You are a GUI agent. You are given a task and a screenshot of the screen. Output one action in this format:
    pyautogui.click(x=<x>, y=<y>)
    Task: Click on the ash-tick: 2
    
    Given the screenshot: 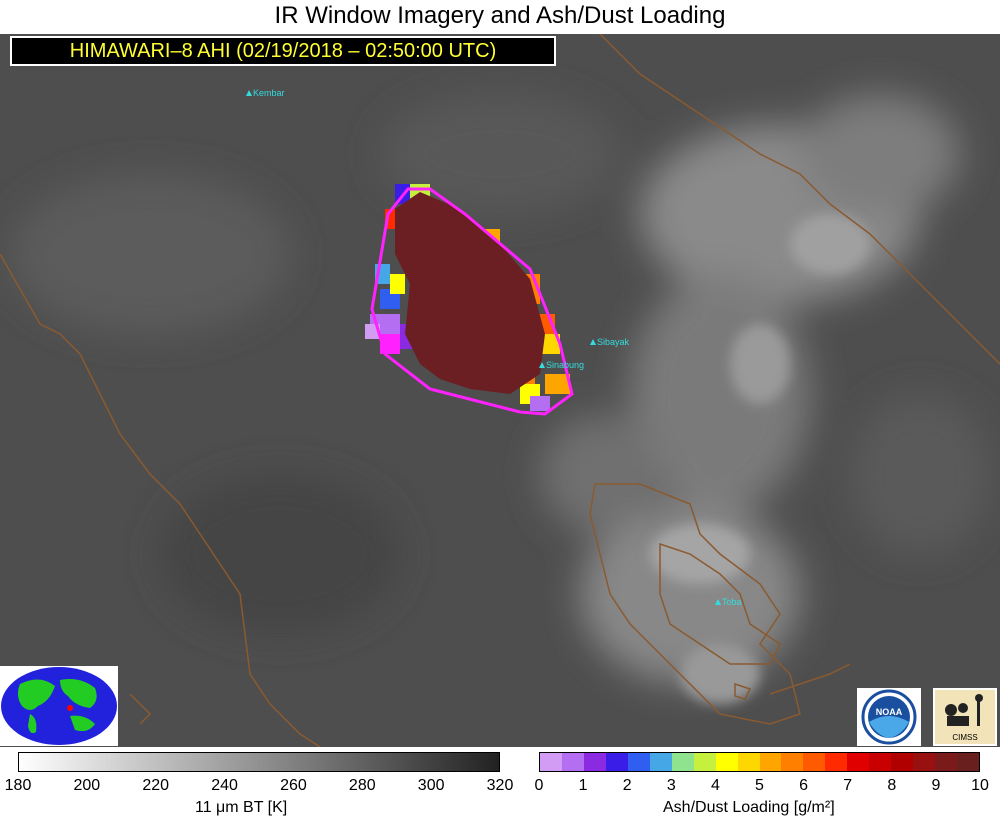 What is the action you would take?
    pyautogui.click(x=627, y=785)
    